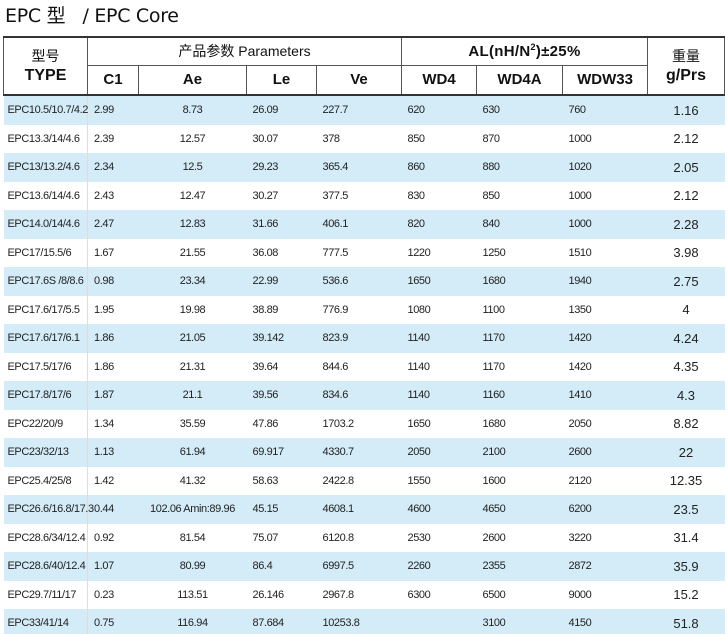 This screenshot has width=728, height=634. Describe the element at coordinates (113, 309) in the screenshot. I see `cell-c1: 1.95` at that location.